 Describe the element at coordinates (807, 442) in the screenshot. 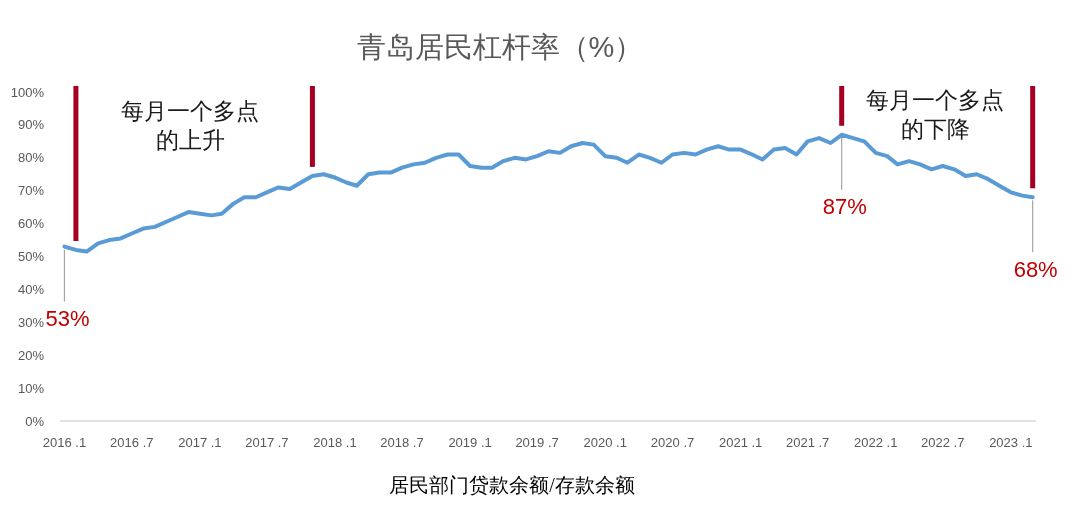

I see `x-tick-label: 2021 .7` at that location.